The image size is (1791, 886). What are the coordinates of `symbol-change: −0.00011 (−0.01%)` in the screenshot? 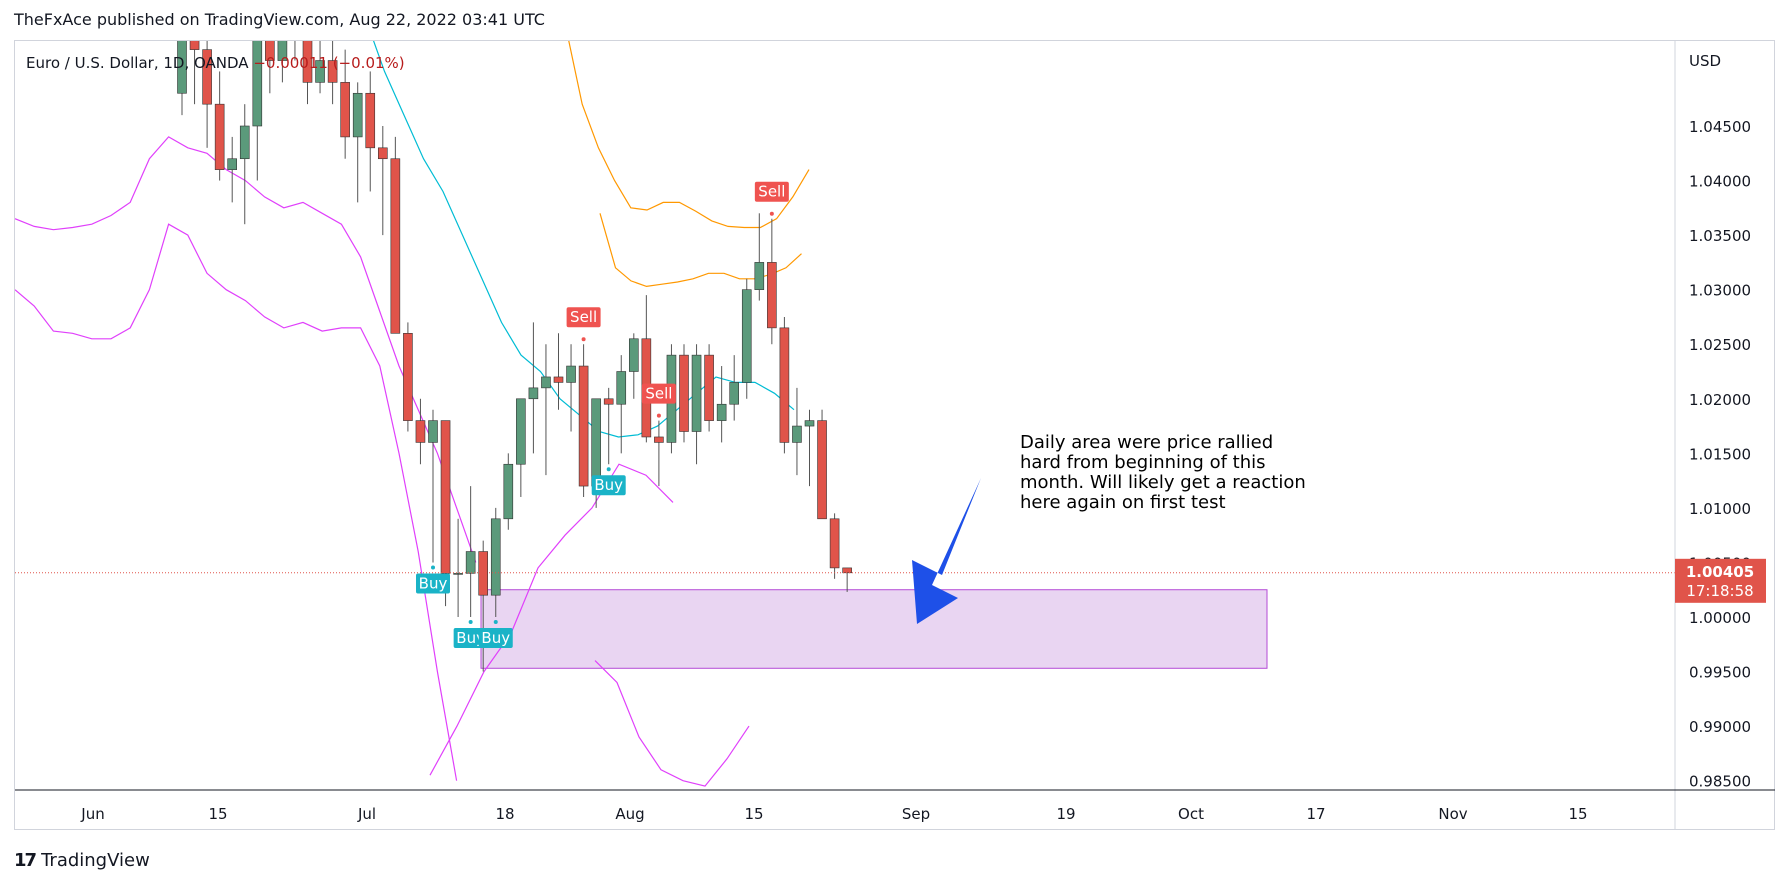 It's located at (329, 63).